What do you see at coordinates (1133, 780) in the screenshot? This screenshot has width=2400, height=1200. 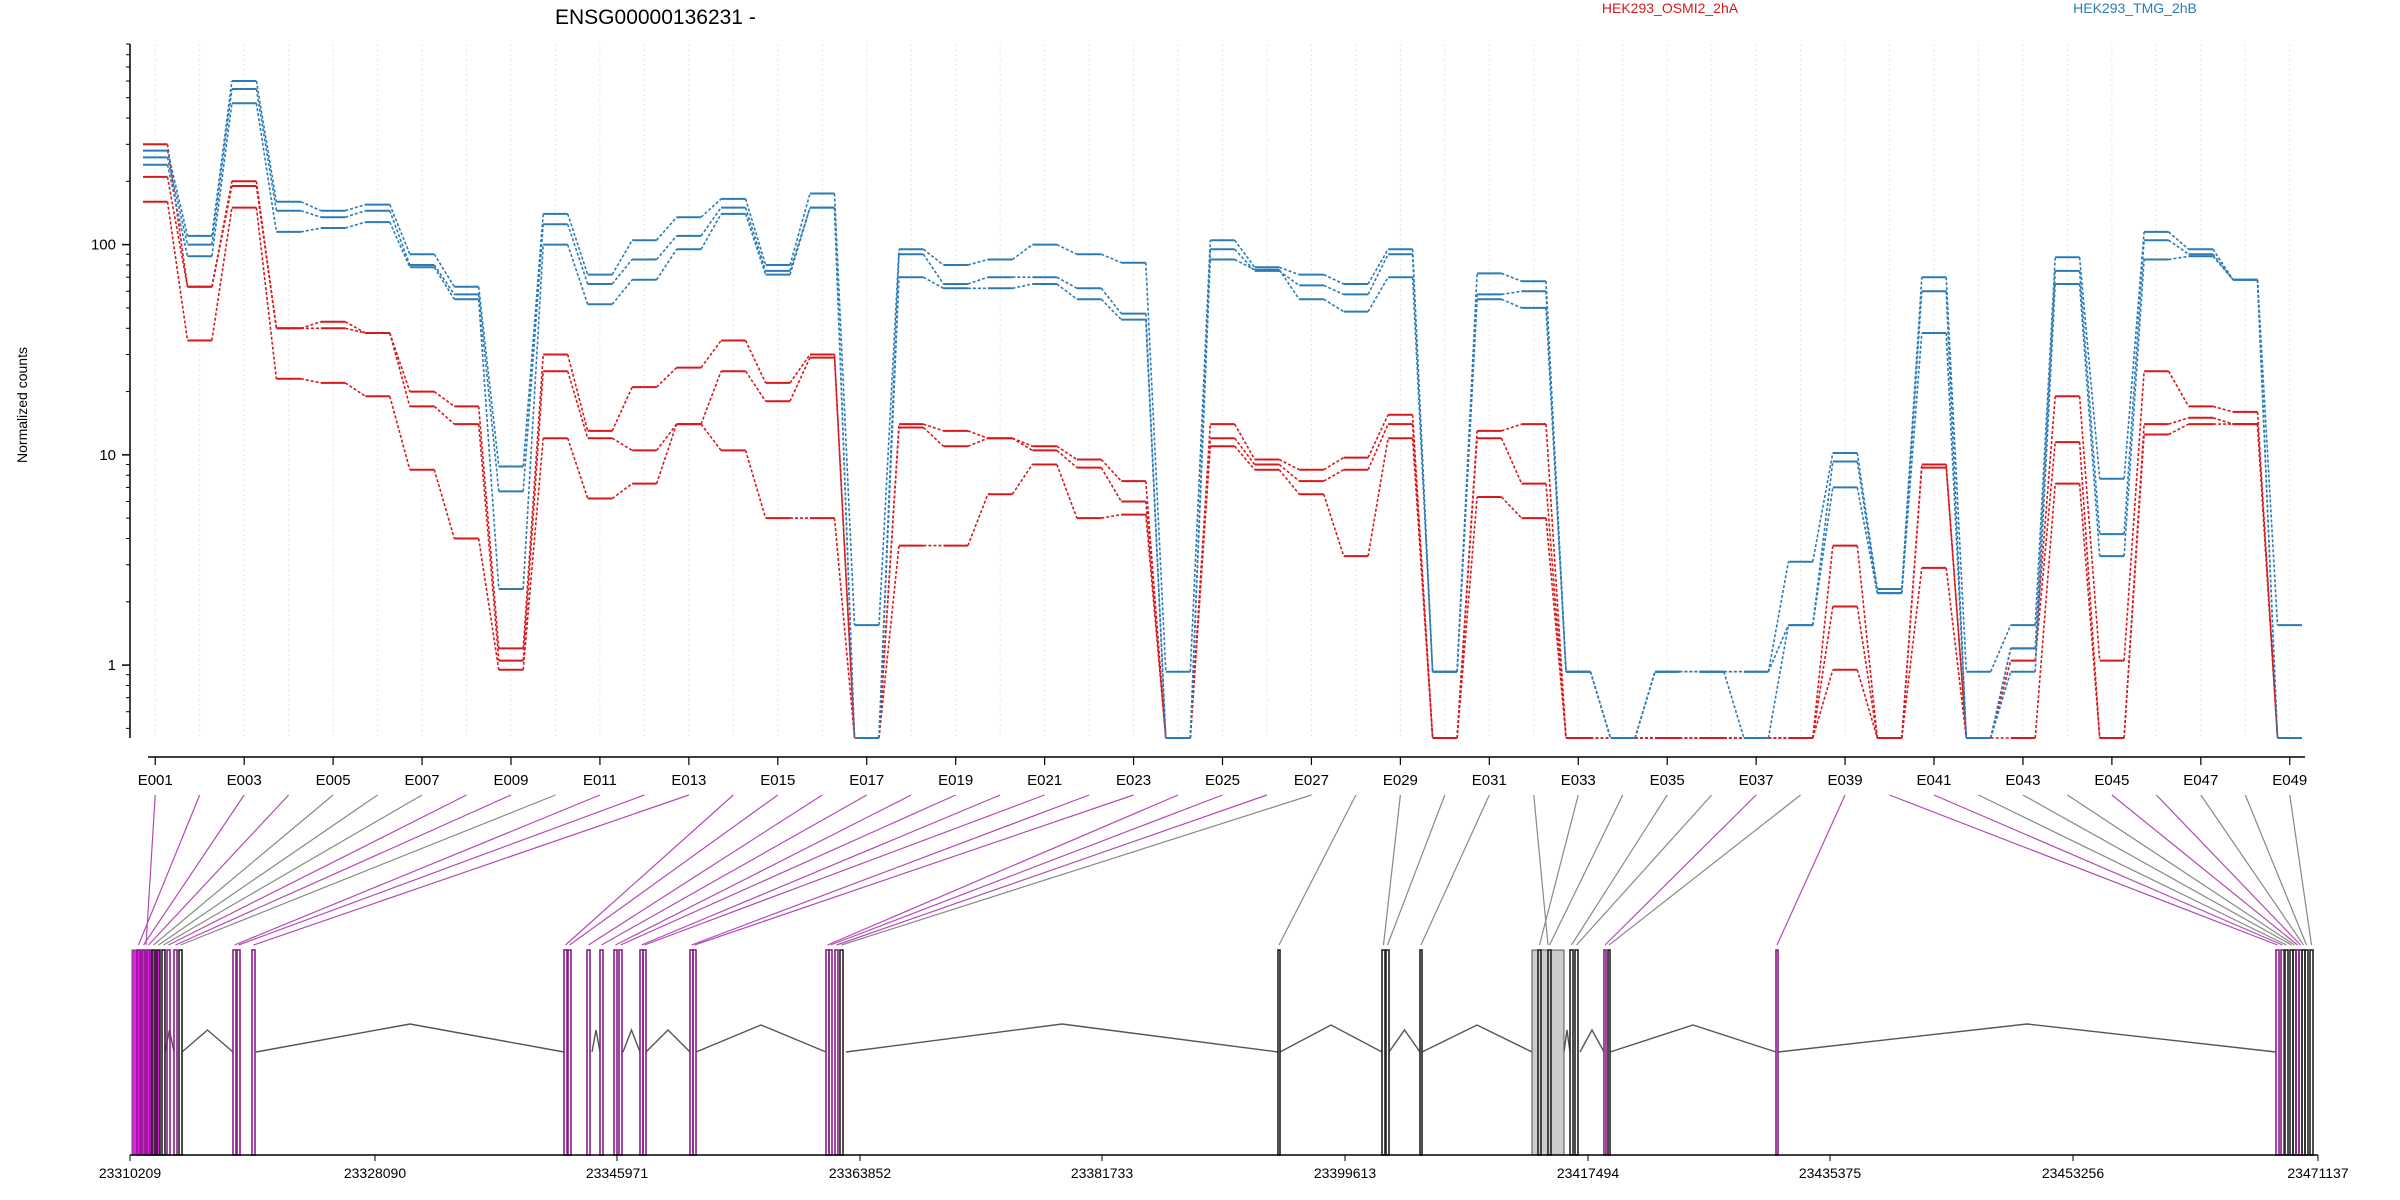 I see `x-tick-label: E023` at bounding box center [1133, 780].